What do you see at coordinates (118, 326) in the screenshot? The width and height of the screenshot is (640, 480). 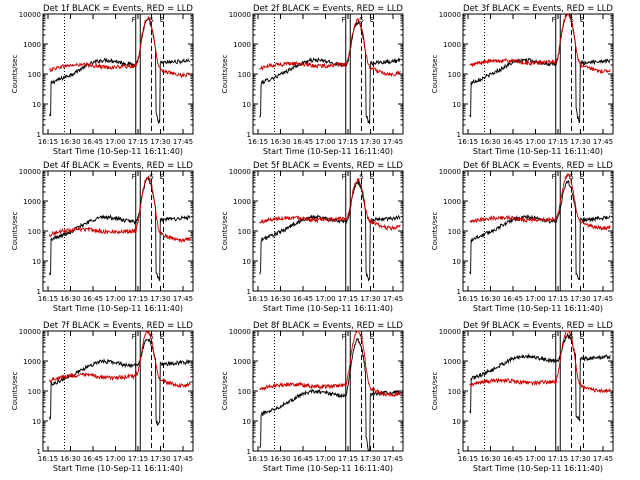 I see `chart-title: Det 7f BLACK = Events, RED = LLD` at bounding box center [118, 326].